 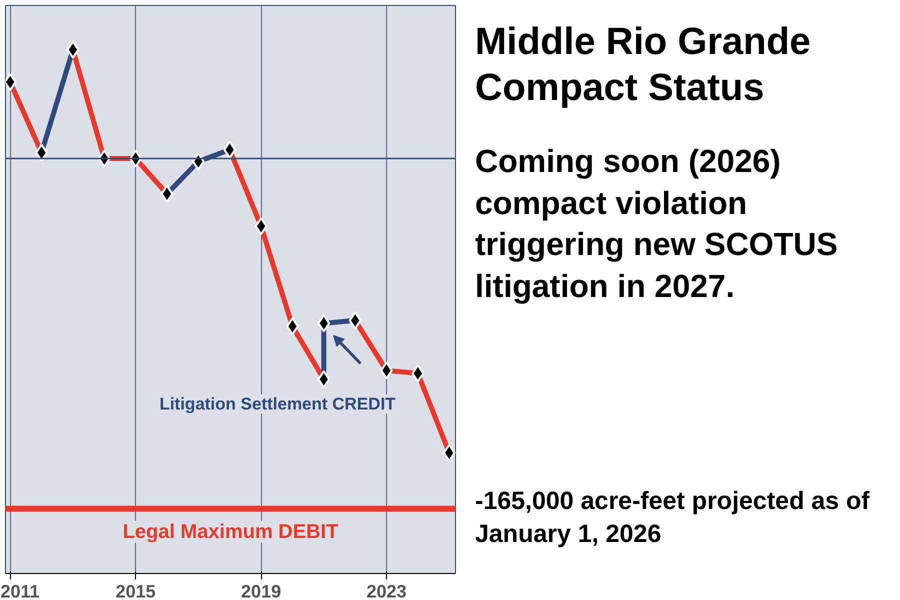 I want to click on x-tick-label: 2019, so click(x=261, y=591).